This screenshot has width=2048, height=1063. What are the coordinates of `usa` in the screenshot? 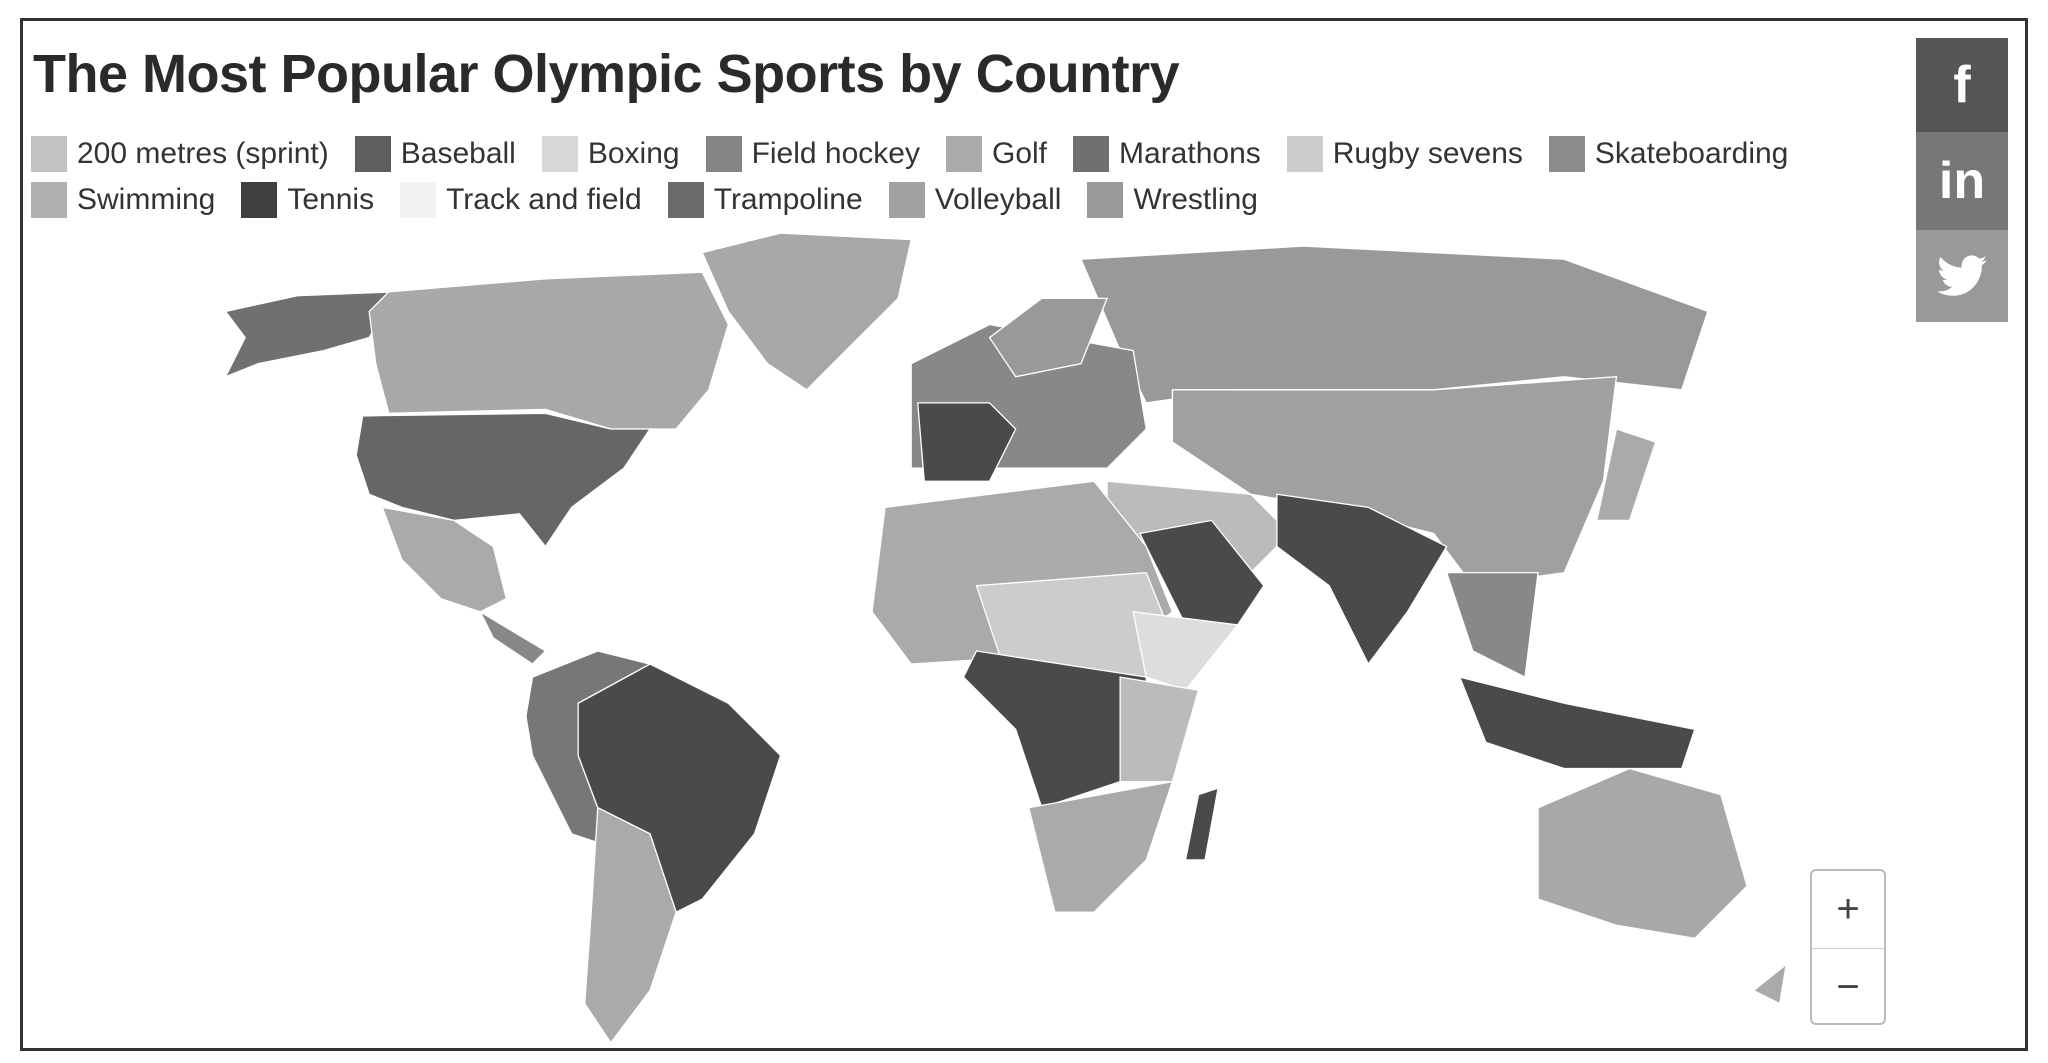 It's located at (503, 480).